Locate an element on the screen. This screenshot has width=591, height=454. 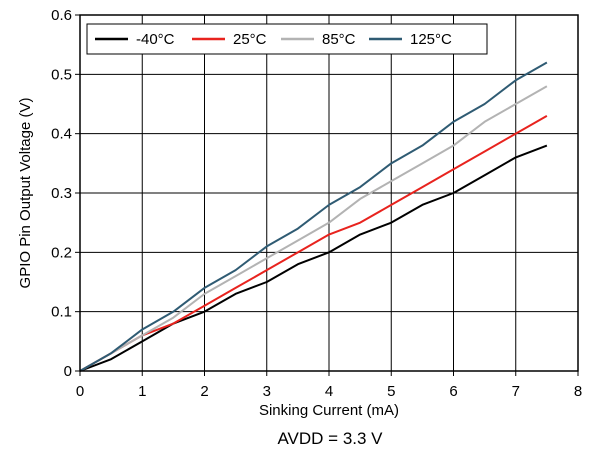
chart-caption: AVDD = 3.3 V is located at coordinates (330, 438).